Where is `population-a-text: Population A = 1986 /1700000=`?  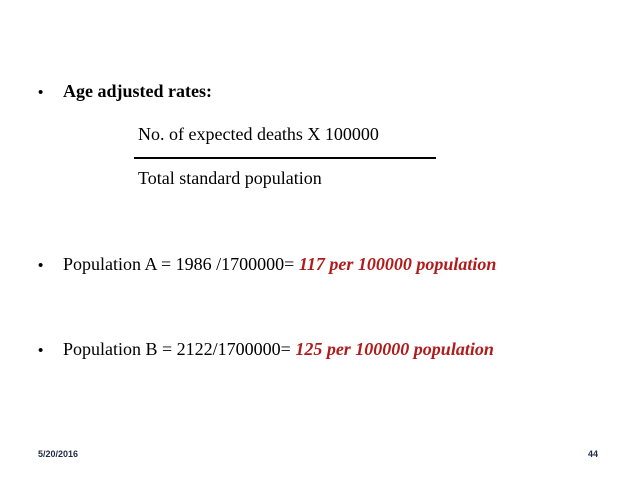 population-a-text: Population A = 1986 /1700000= is located at coordinates (181, 264).